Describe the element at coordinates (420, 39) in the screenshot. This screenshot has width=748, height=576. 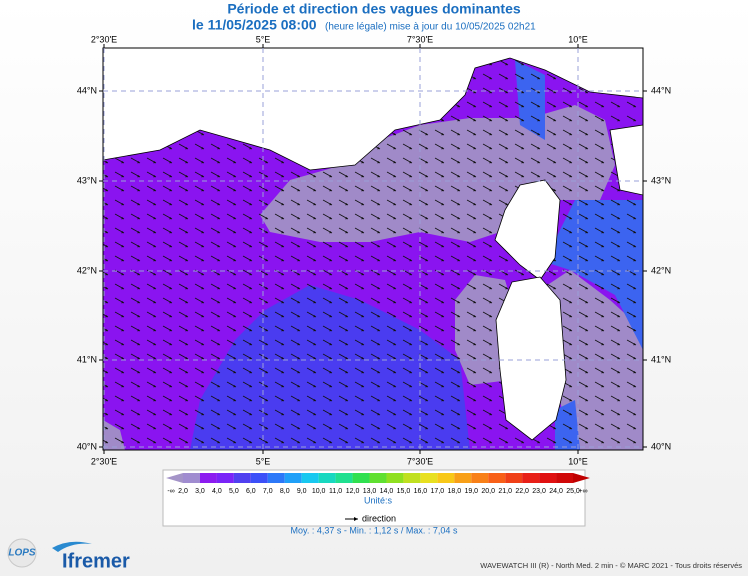
I see `lon-label-top: 7°30'E` at that location.